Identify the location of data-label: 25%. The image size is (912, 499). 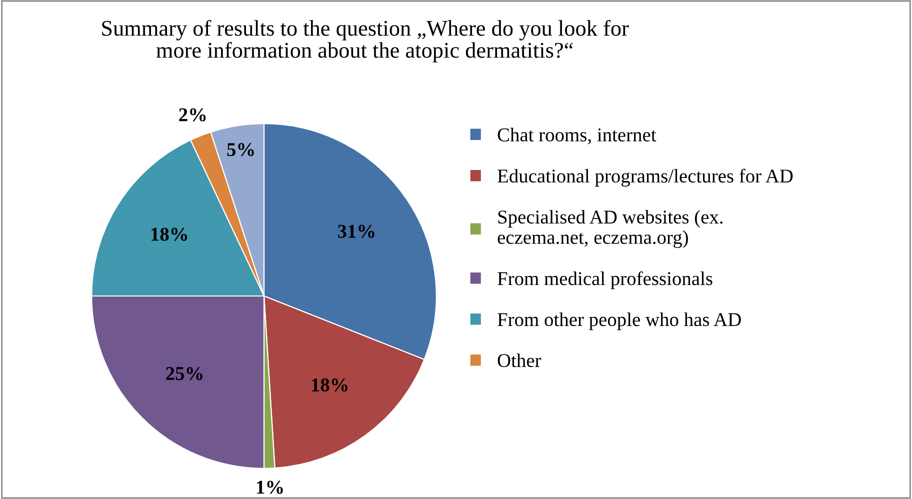
(184, 373).